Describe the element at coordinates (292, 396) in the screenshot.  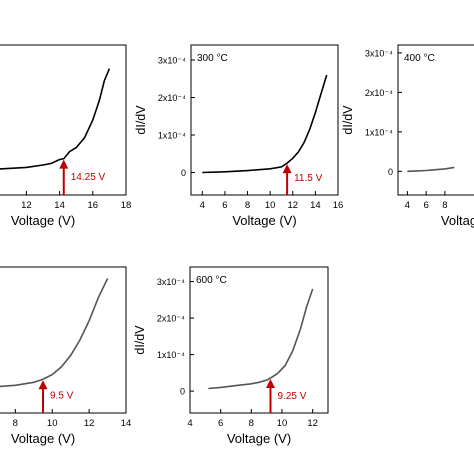
I see `onset-voltage-label: 9.25 V` at that location.